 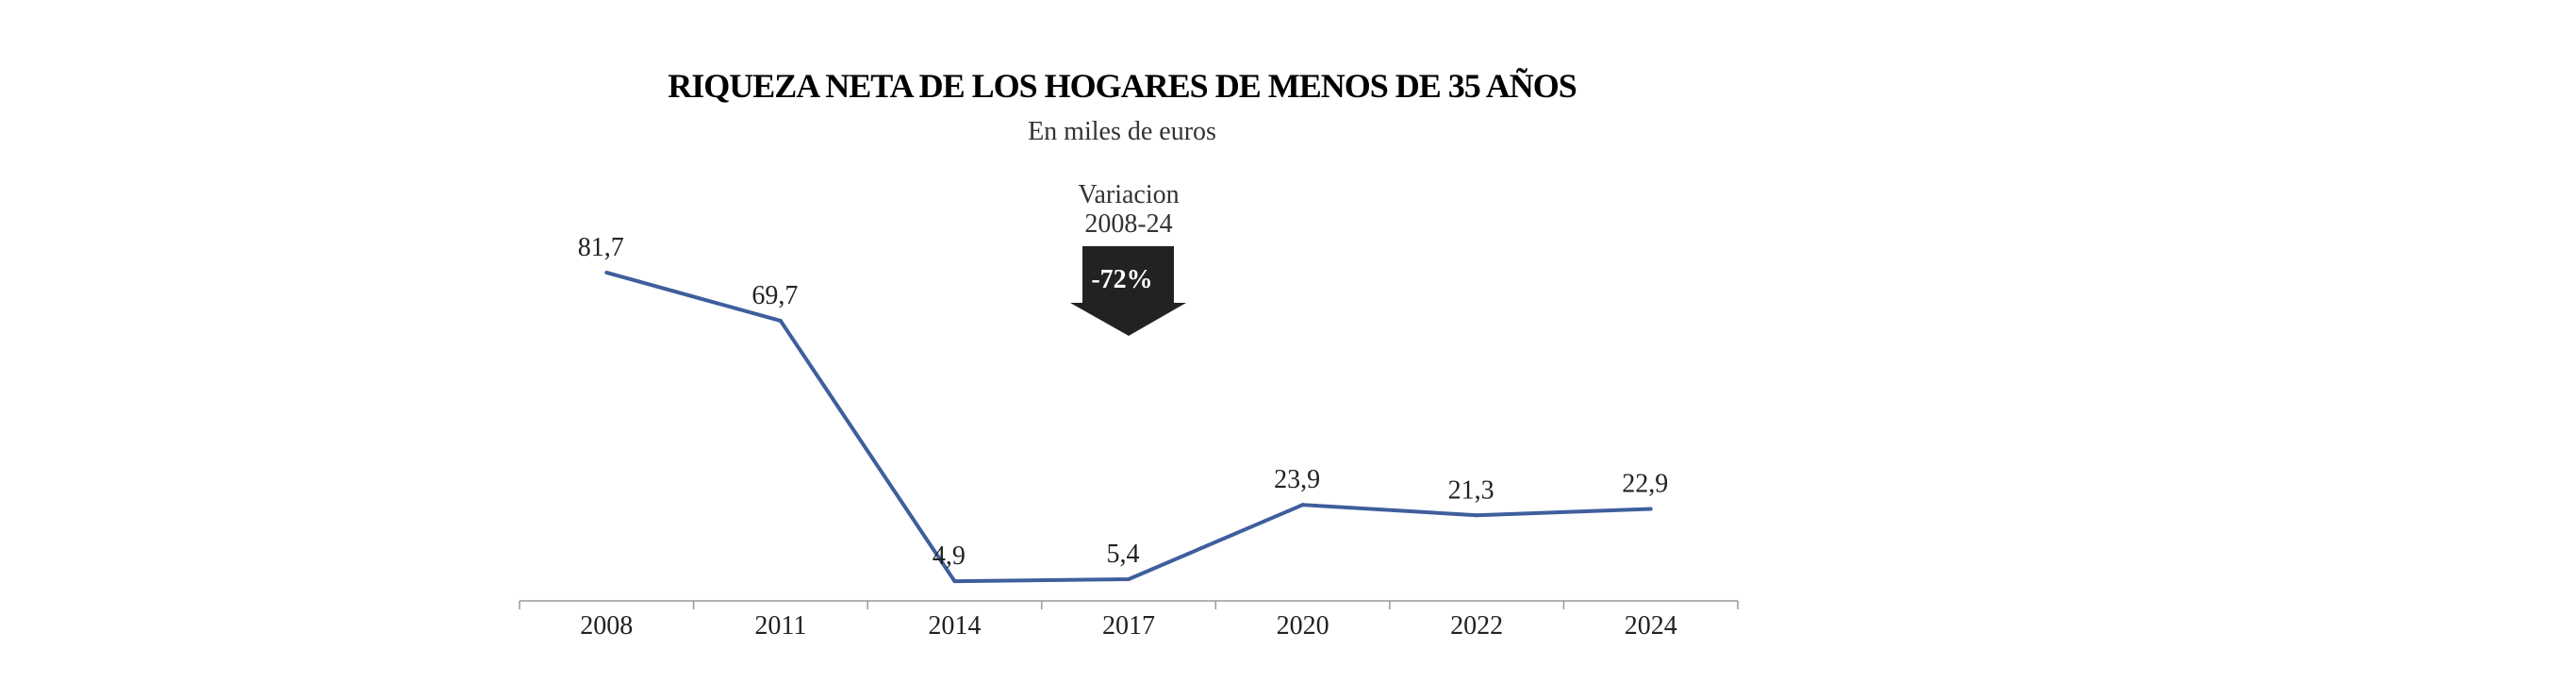 I want to click on data-label: 22,9, so click(x=1645, y=484).